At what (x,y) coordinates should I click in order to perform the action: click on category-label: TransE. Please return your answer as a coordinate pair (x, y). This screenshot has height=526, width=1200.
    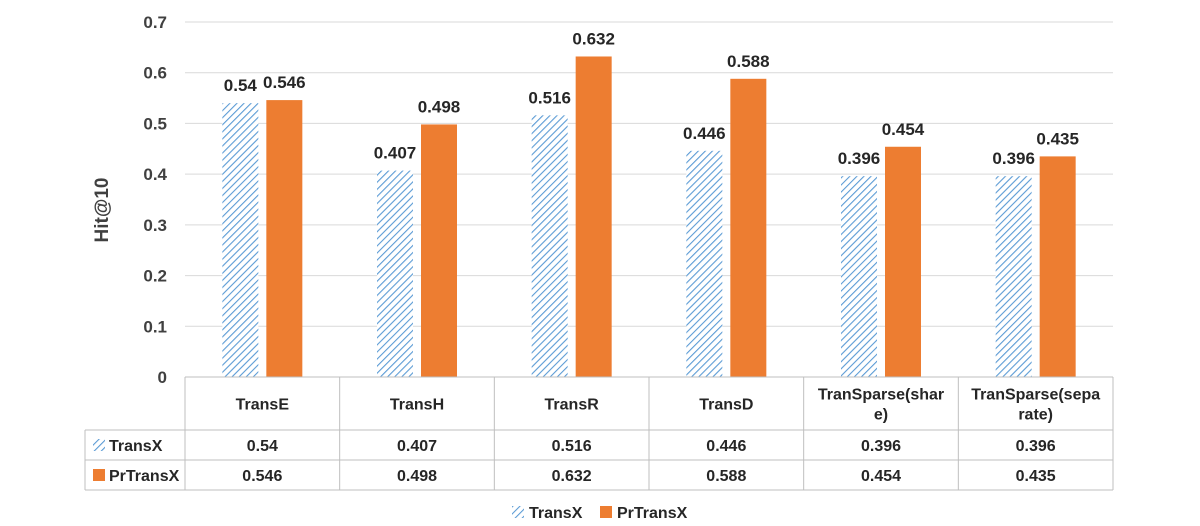
    Looking at the image, I should click on (263, 405).